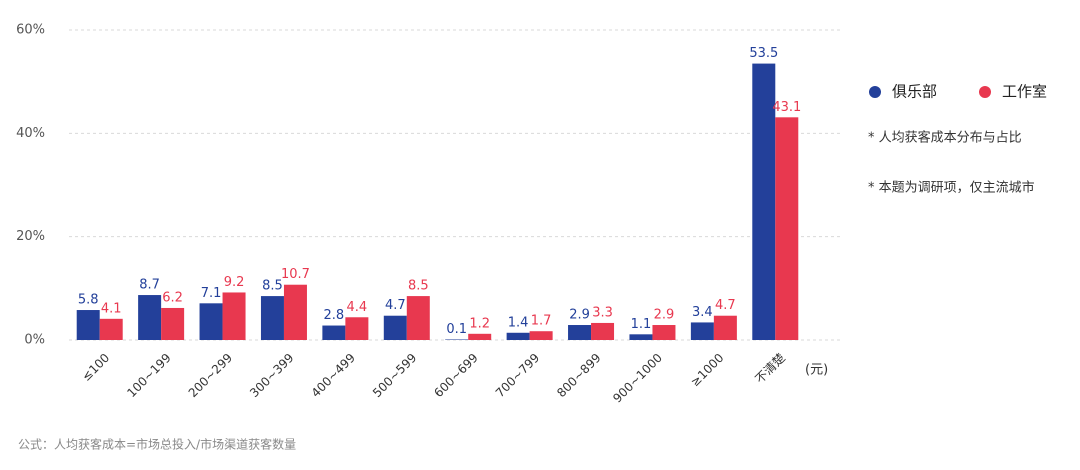 This screenshot has height=470, width=1080. Describe the element at coordinates (111, 308) in the screenshot. I see `value-label: 4.1` at that location.